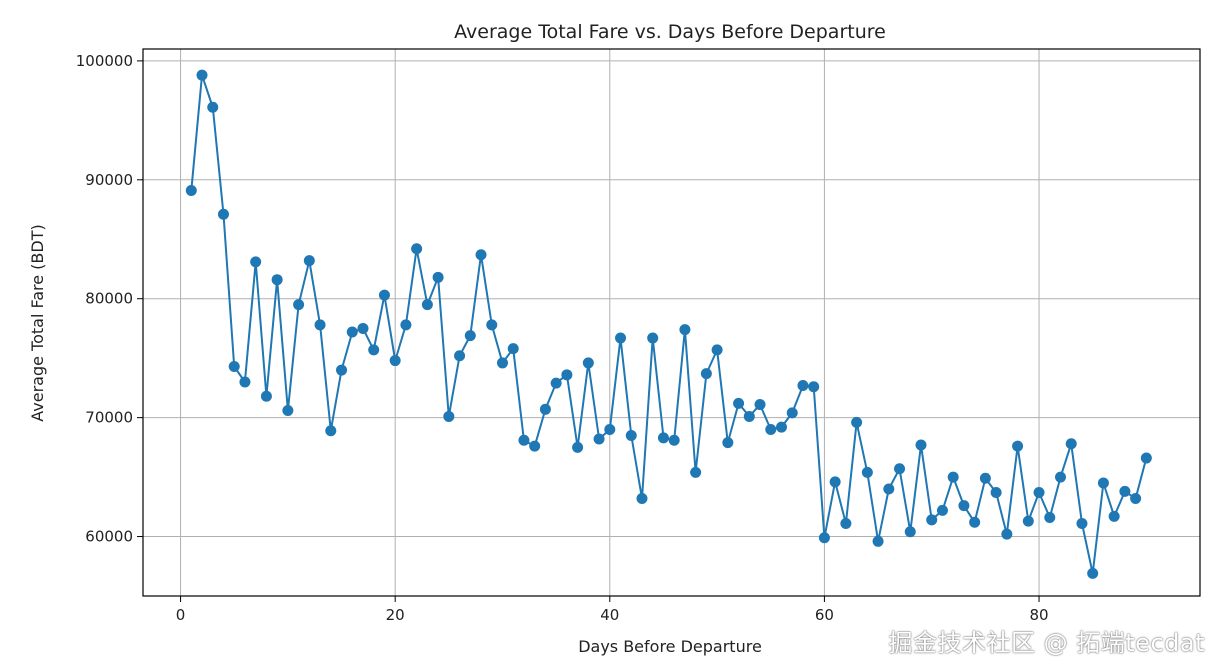  Describe the element at coordinates (109, 299) in the screenshot. I see `y-tick-label: 80000` at that location.